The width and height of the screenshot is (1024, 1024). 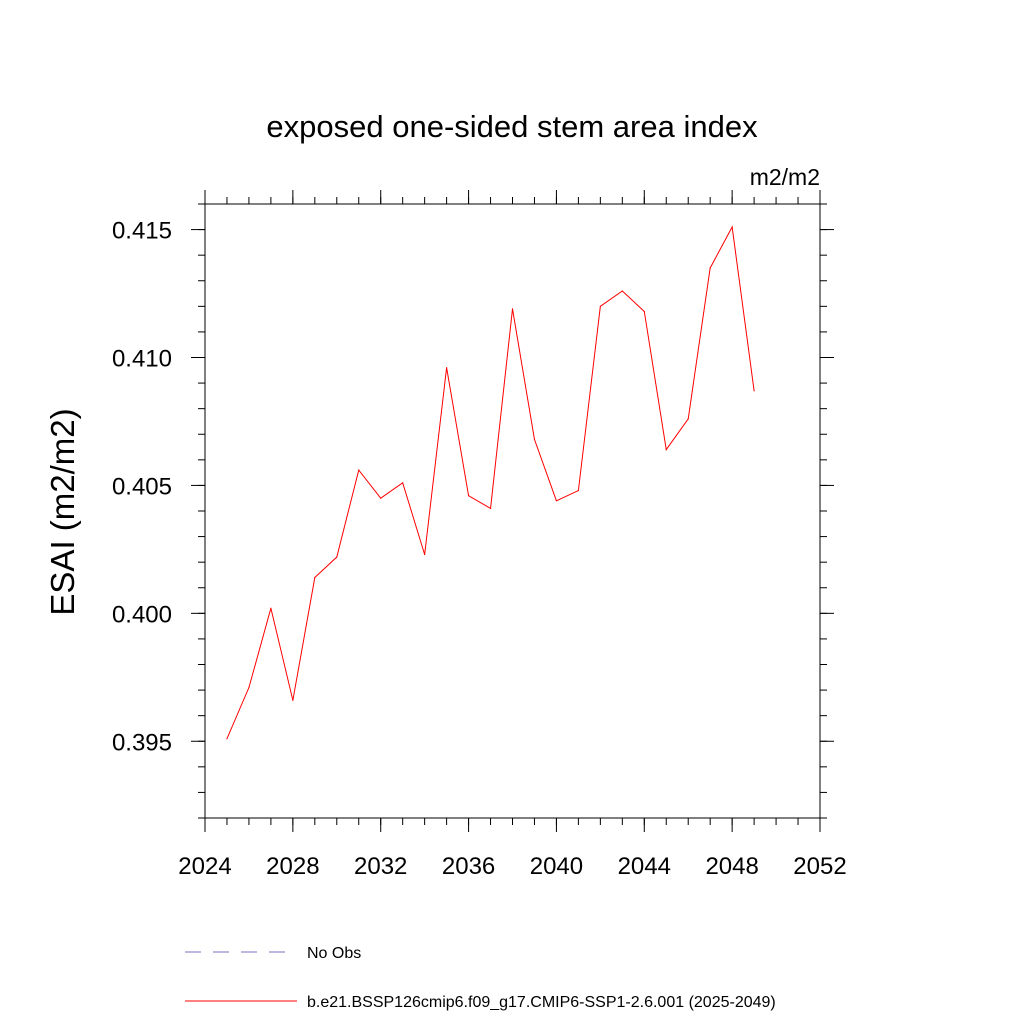 What do you see at coordinates (785, 177) in the screenshot?
I see `units-label: m2/m2` at bounding box center [785, 177].